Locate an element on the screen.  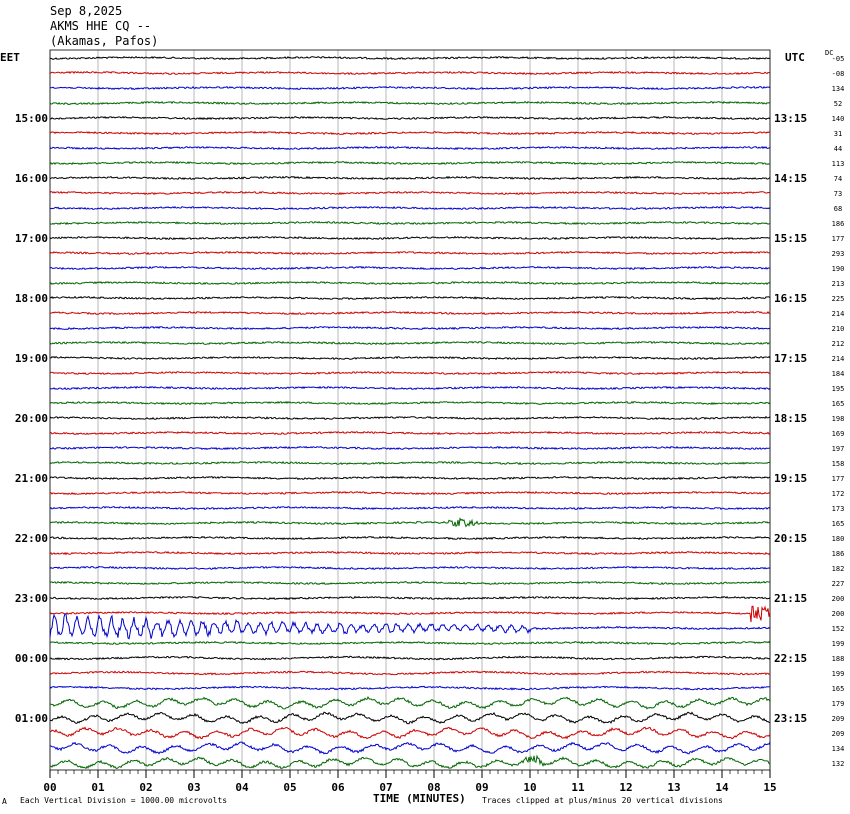
dc-offset-label: 113 is located at coordinates (838, 164).